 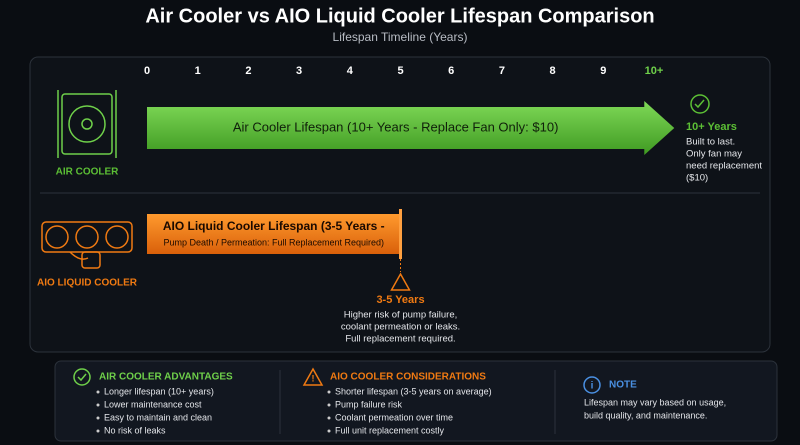 I want to click on panel-item: Easy to maintain and clean, so click(x=158, y=417).